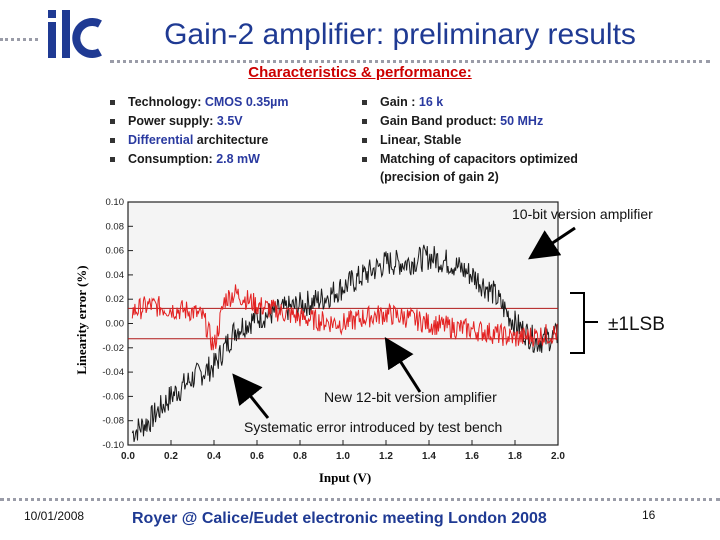 The image size is (720, 540). What do you see at coordinates (497, 102) in the screenshot?
I see `list-item: Gain : 16 k` at bounding box center [497, 102].